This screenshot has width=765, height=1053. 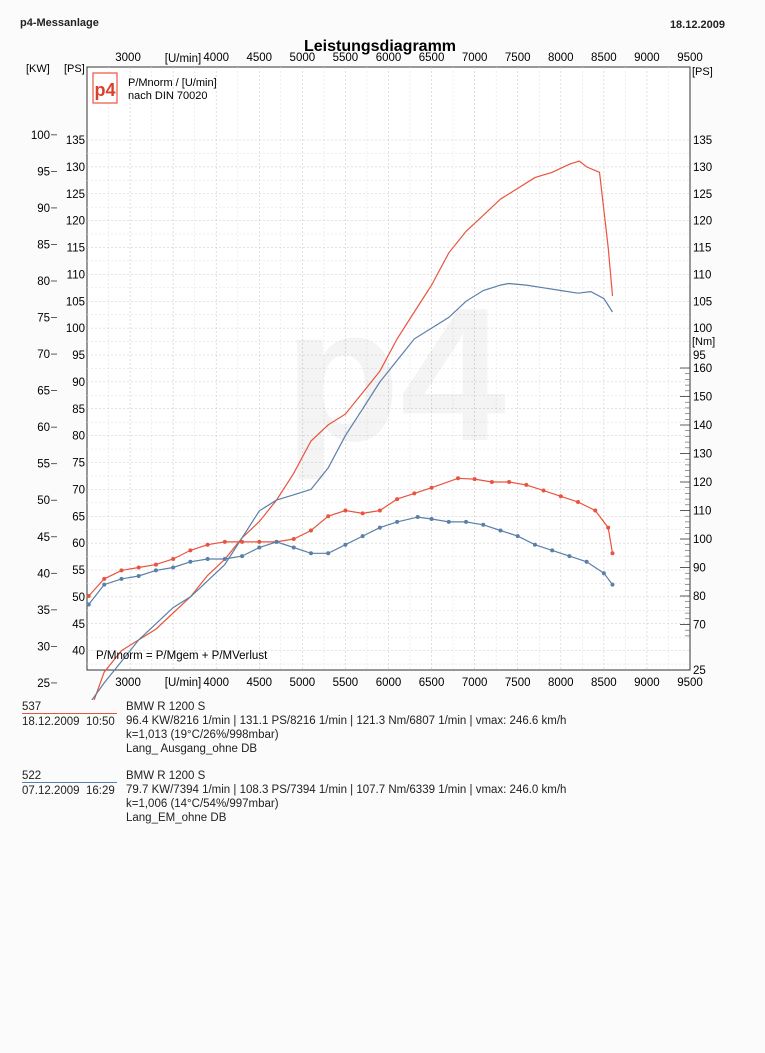 I want to click on kw-tick-label: 90, so click(x=43, y=209).